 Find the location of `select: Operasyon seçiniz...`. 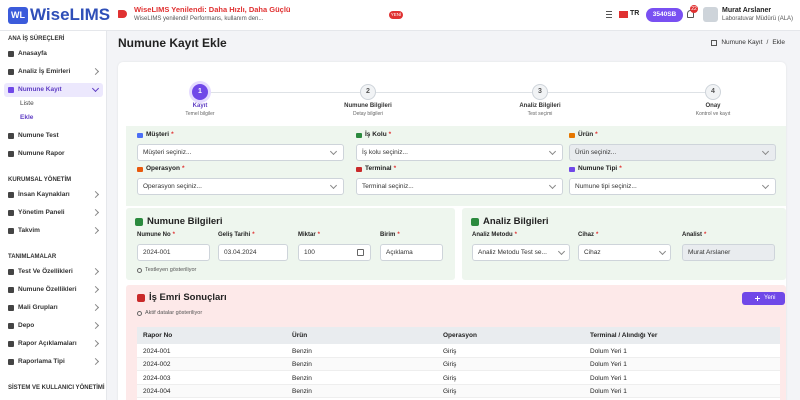

select: Operasyon seçiniz... is located at coordinates (240, 186).